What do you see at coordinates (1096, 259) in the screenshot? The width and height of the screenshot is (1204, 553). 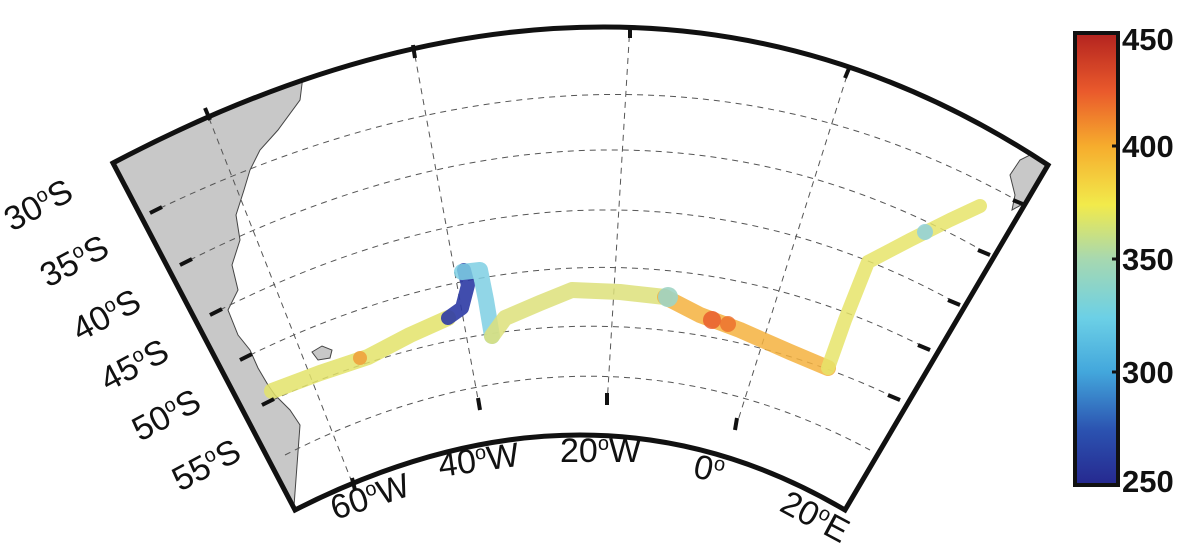 I see `colorbar` at bounding box center [1096, 259].